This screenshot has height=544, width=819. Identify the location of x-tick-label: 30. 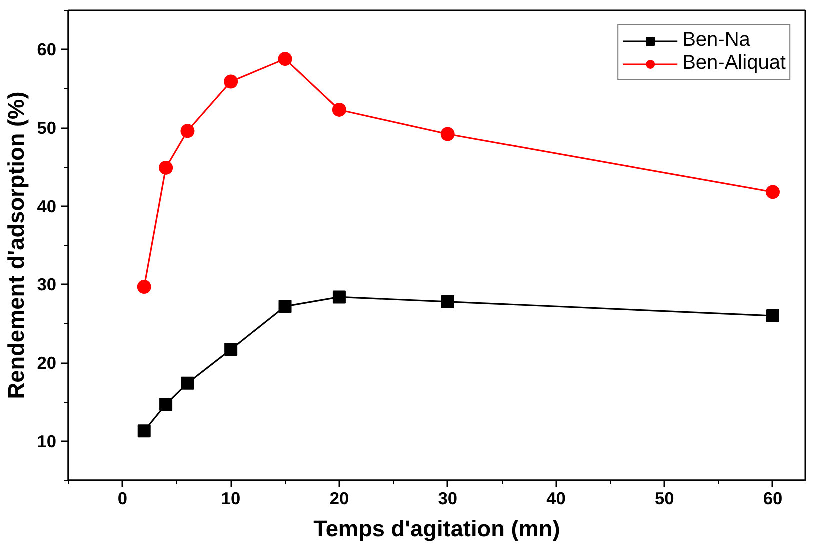
(448, 498).